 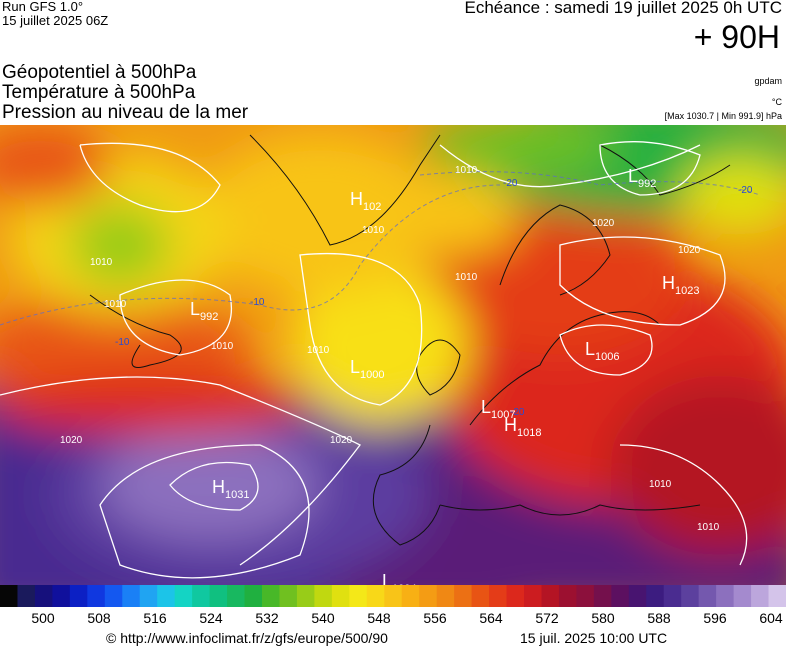 I want to click on colorbar-tick-label: 524, so click(x=211, y=618).